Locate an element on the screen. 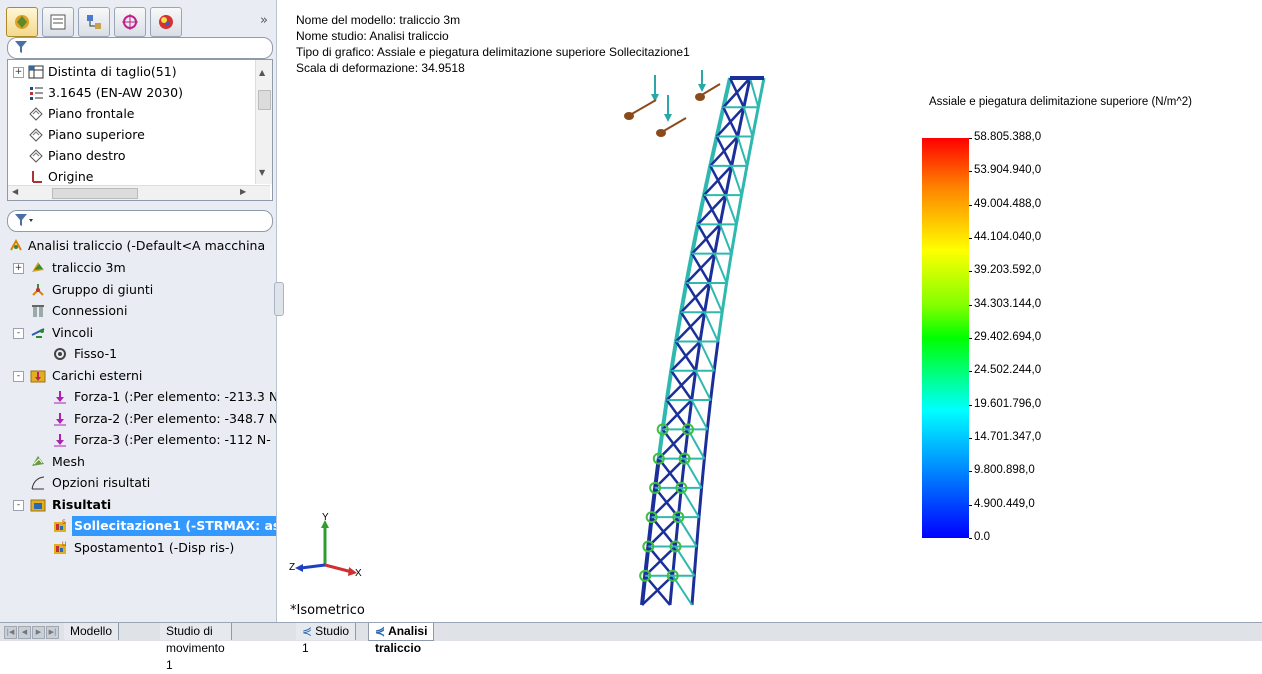 The height and width of the screenshot is (674, 1262). simulation-tree-item-label: traliccio 3m is located at coordinates (89, 267).